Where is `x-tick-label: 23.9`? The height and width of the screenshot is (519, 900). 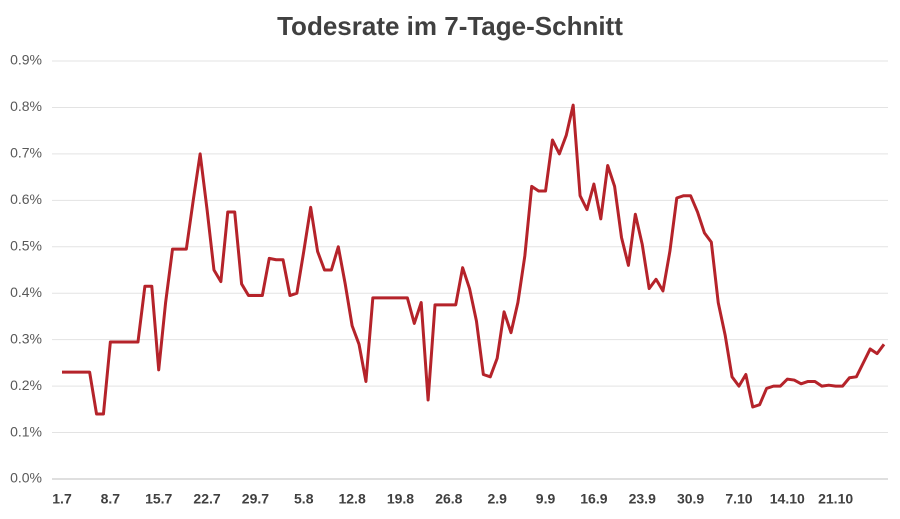
x-tick-label: 23.9 is located at coordinates (642, 499).